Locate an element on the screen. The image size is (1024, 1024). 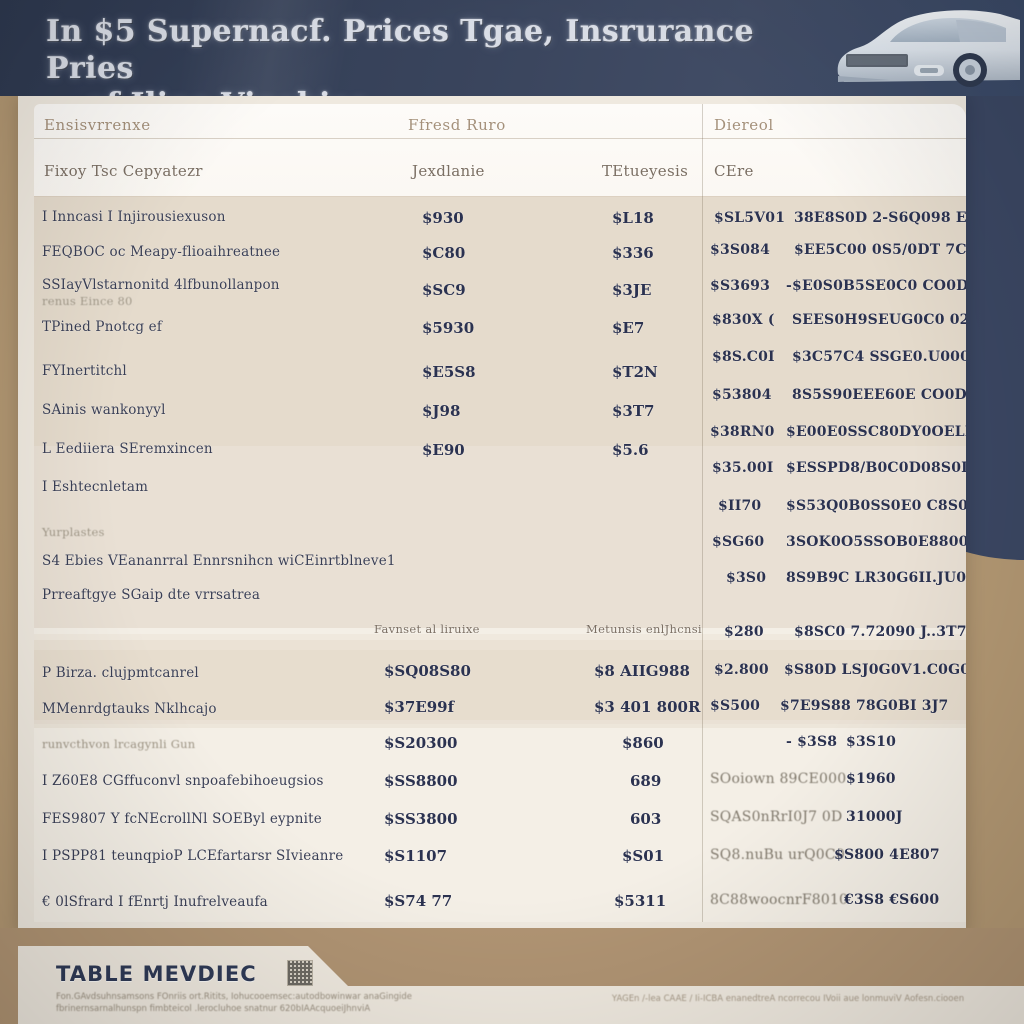
right-value-b: 8S5S90EEE60E CO0D9 is located at coordinates (879, 395).